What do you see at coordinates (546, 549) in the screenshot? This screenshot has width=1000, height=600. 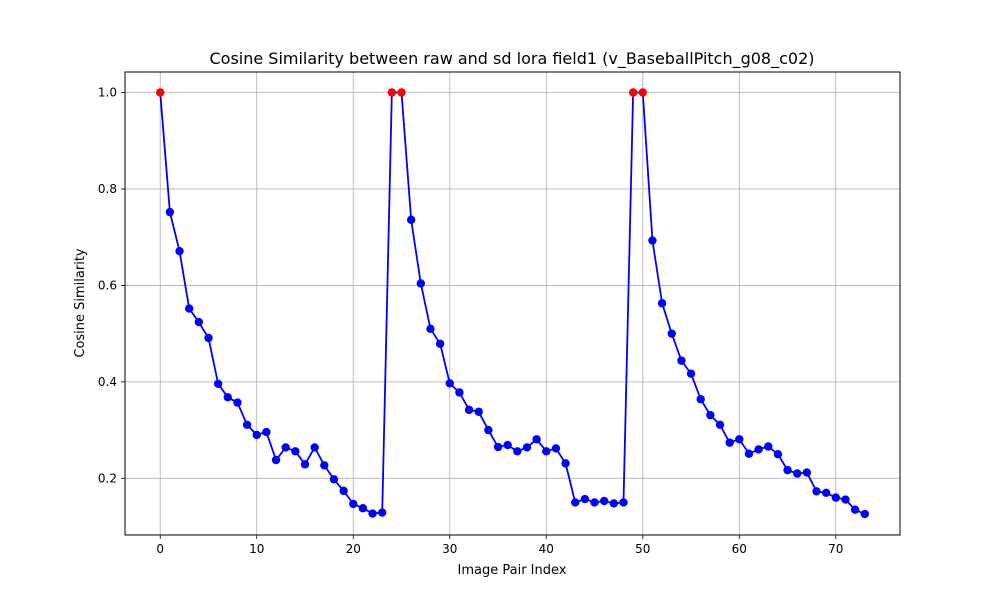 I see `x-tick-label: 40` at bounding box center [546, 549].